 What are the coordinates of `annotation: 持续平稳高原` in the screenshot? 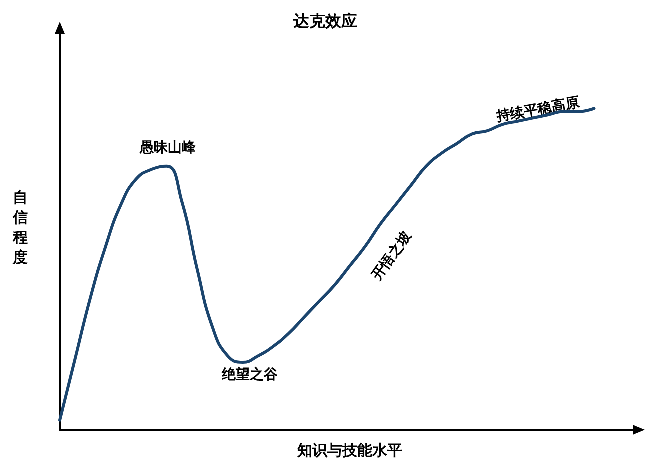 It's located at (537, 110).